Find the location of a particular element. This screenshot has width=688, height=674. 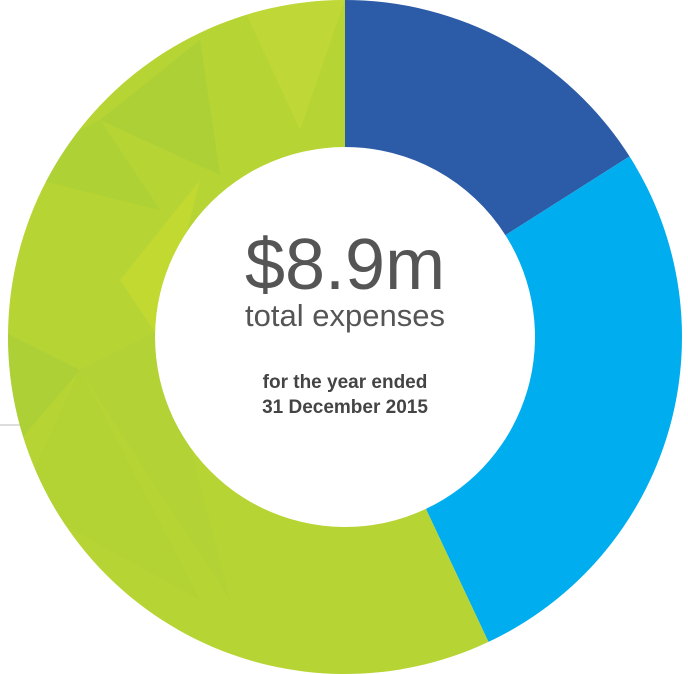

note-line: 31 December 2015 is located at coordinates (345, 407).